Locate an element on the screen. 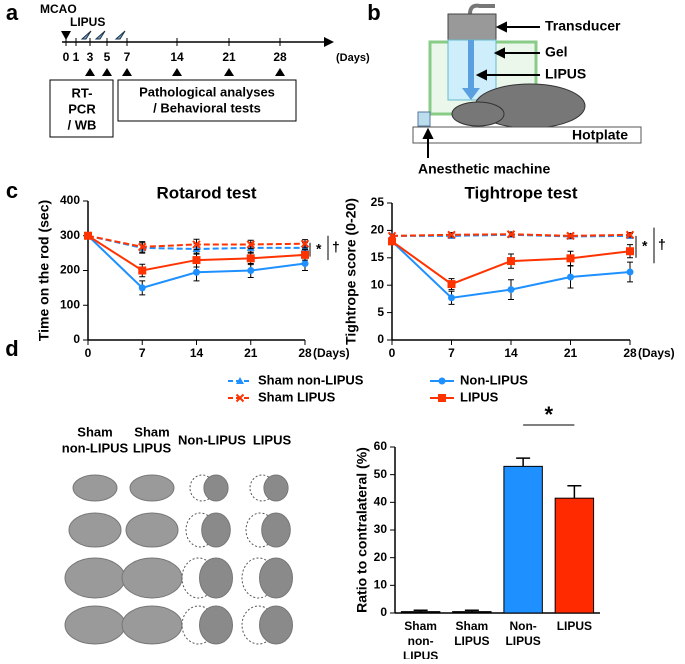  event-marker is located at coordinates (66, 35).